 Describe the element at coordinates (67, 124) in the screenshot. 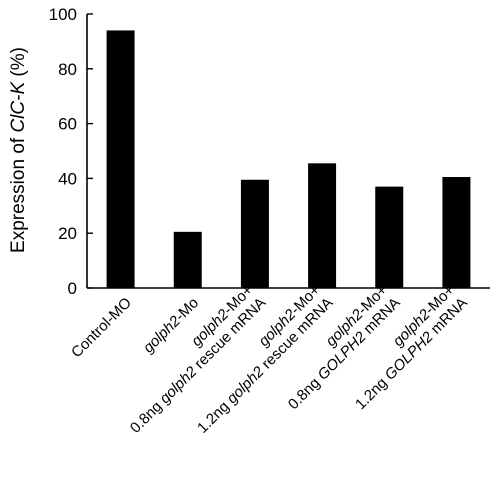

I see `y-tick-label-60: 60` at that location.